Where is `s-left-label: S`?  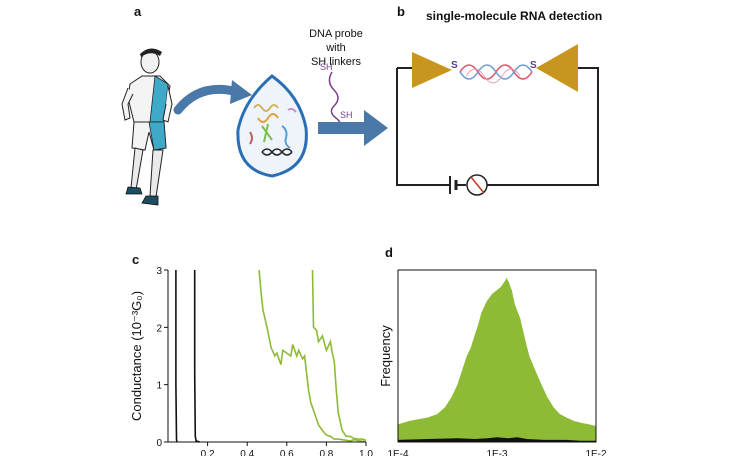
s-left-label: S is located at coordinates (454, 65).